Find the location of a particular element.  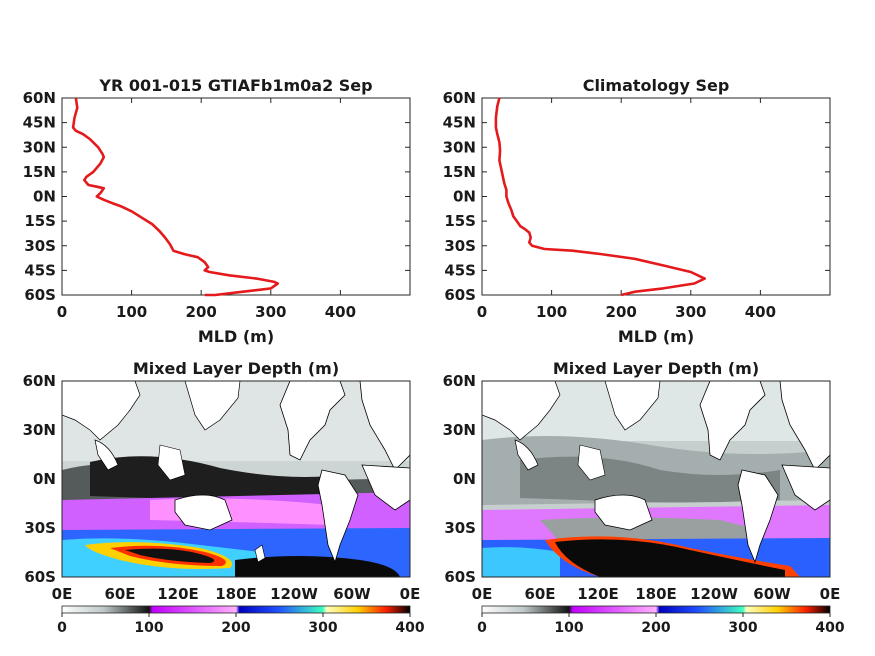

panel-title: Climatology Sep is located at coordinates (656, 85).